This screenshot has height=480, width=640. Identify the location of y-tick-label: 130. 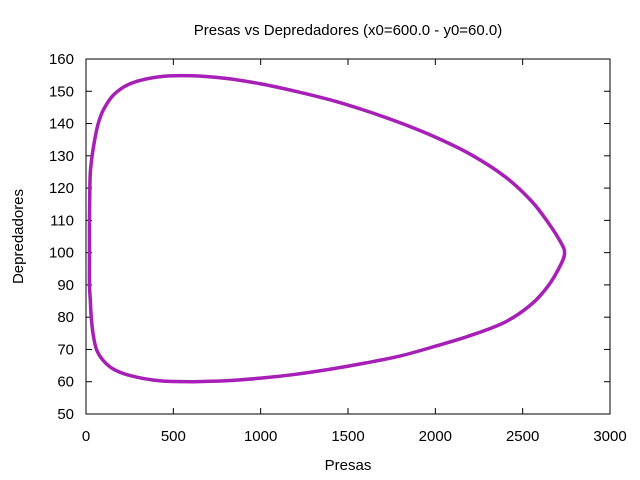
(61, 156).